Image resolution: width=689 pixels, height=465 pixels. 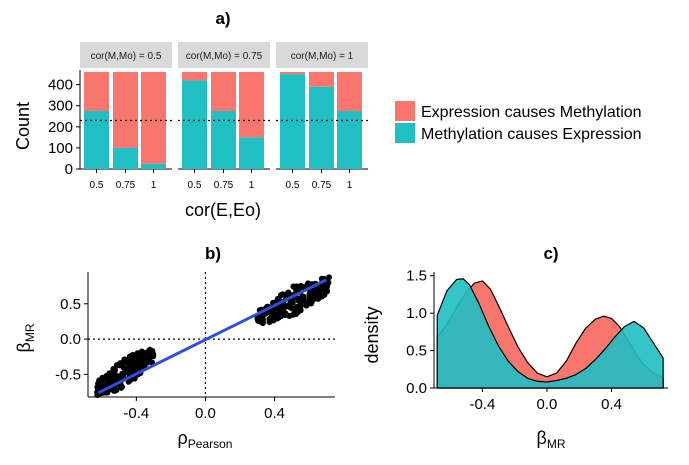 What do you see at coordinates (405, 133) in the screenshot?
I see `legend-key-methylation-causes-expression` at bounding box center [405, 133].